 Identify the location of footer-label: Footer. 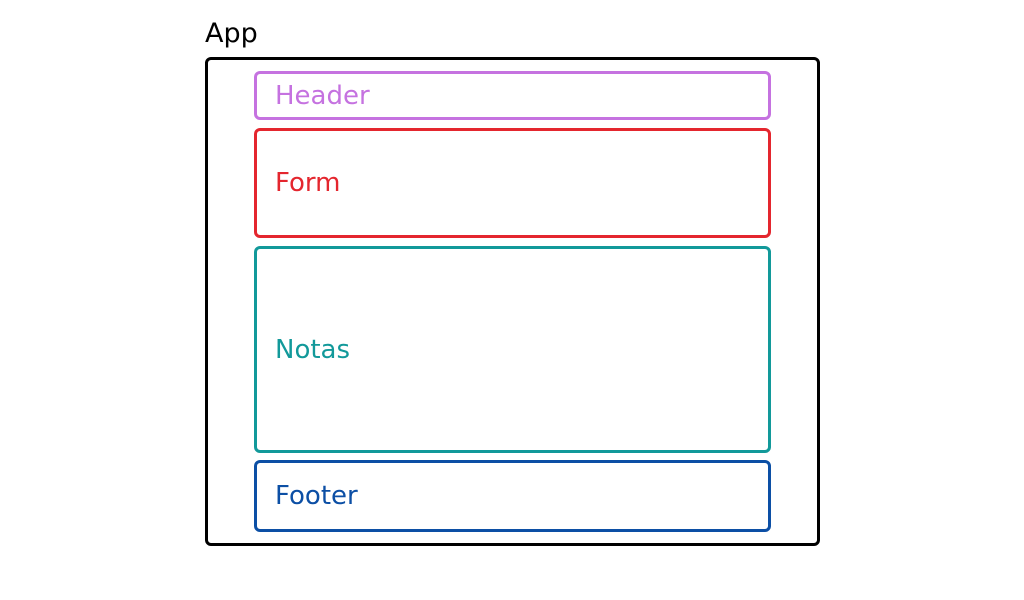
(316, 496).